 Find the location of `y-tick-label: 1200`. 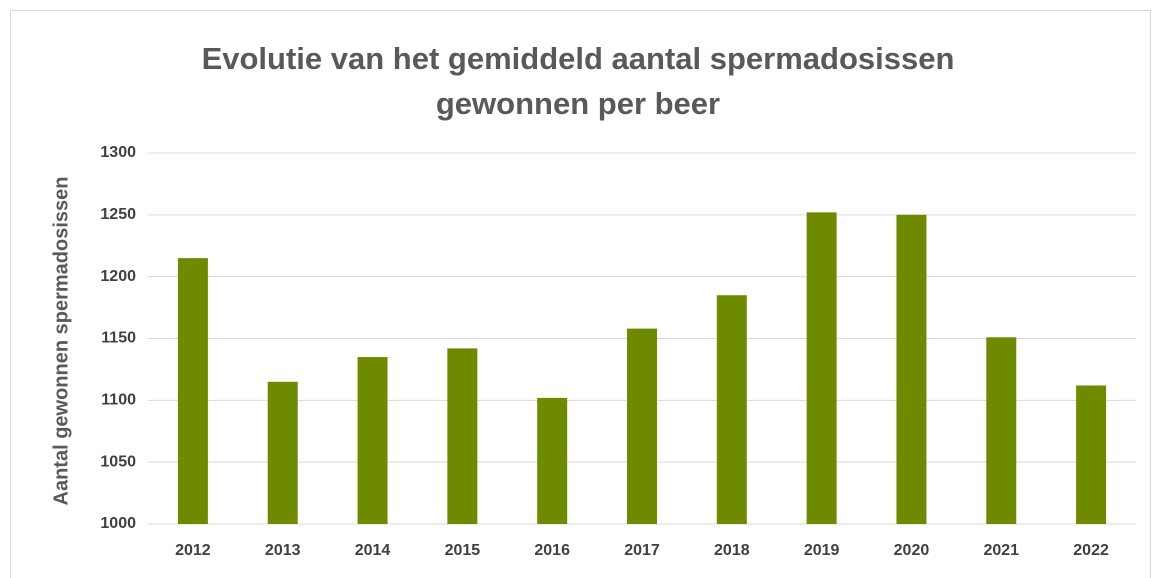

y-tick-label: 1200 is located at coordinates (118, 276).